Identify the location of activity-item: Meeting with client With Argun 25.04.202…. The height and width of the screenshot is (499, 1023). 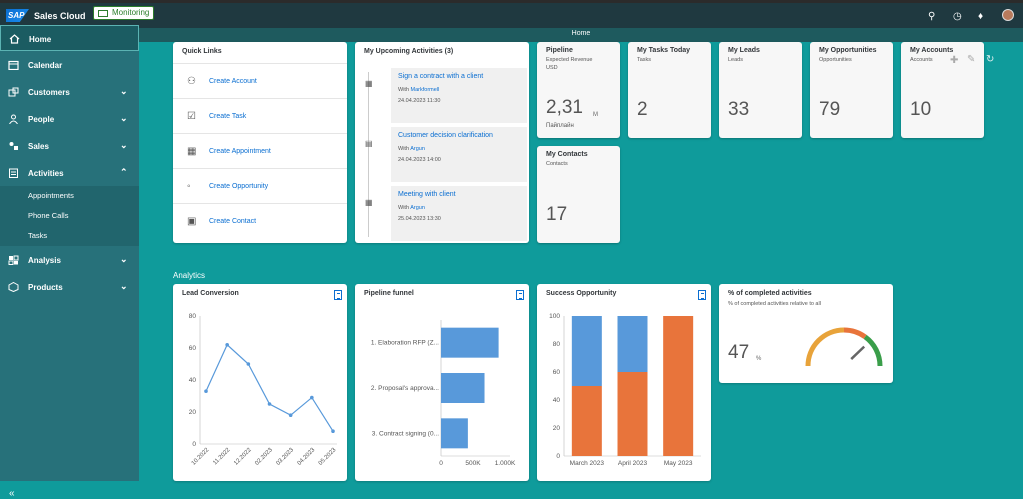
(459, 213).